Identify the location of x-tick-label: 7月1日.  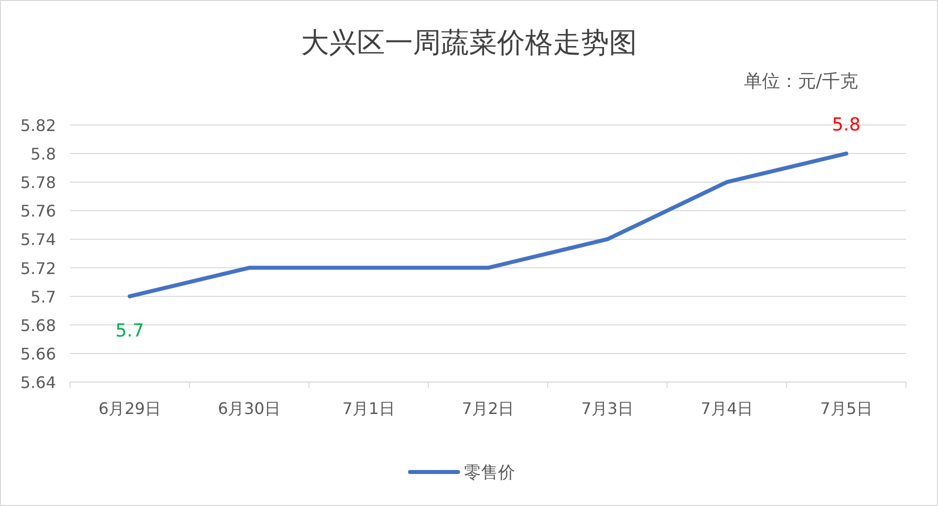
(368, 408).